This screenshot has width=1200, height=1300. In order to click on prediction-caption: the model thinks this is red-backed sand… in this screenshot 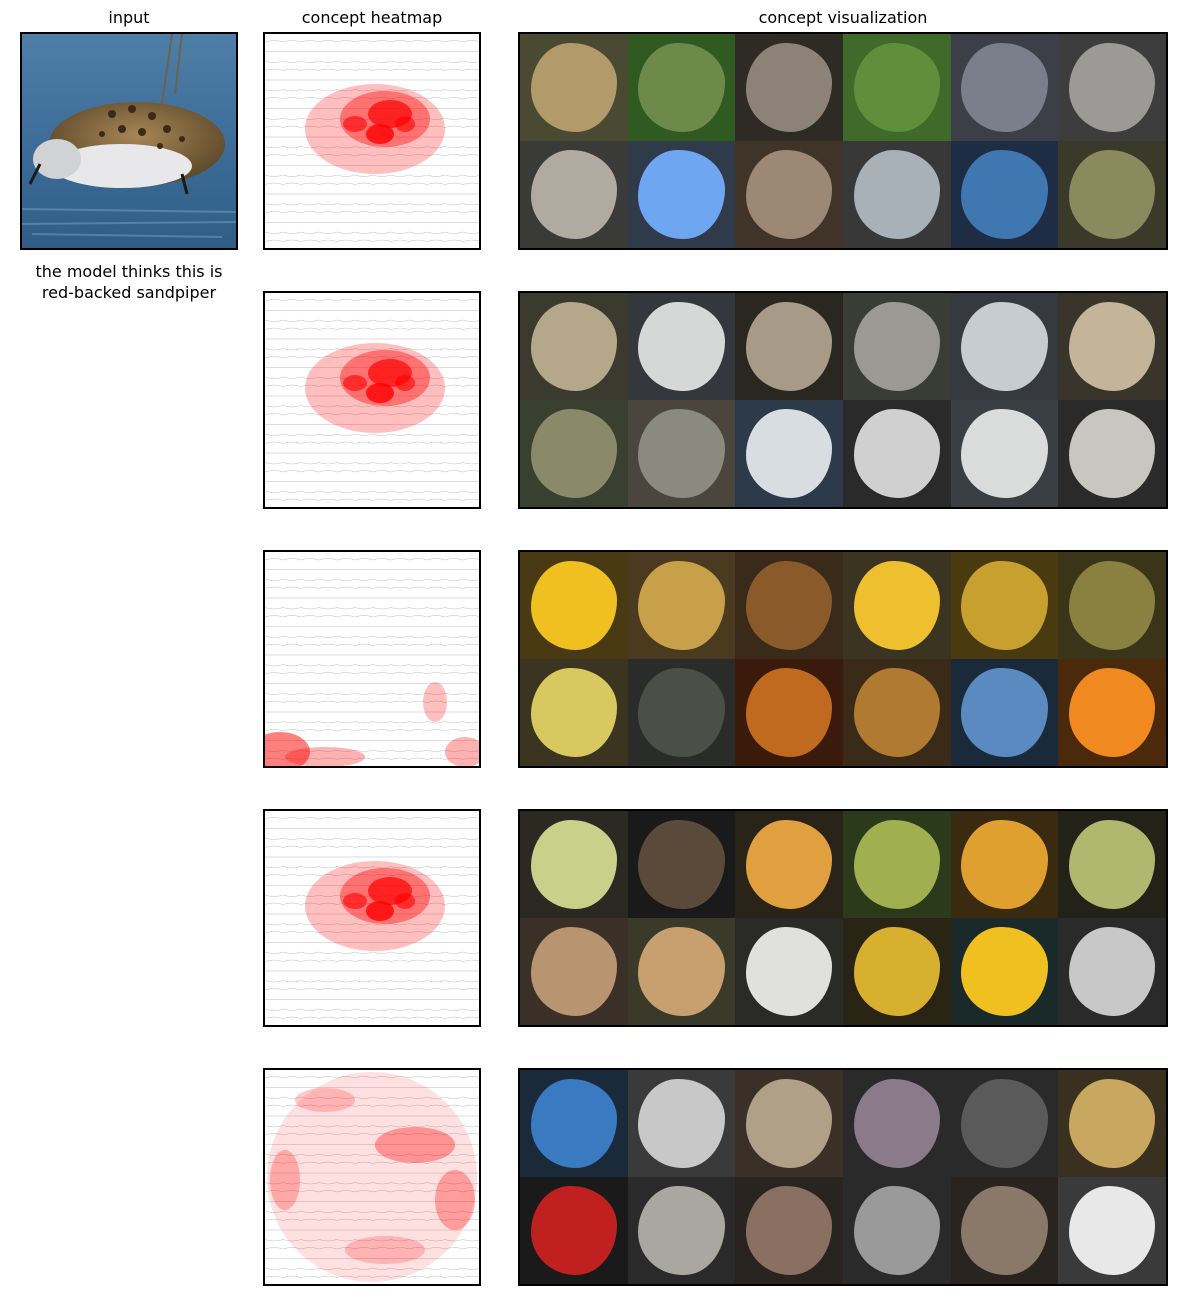, I will do `click(129, 282)`.